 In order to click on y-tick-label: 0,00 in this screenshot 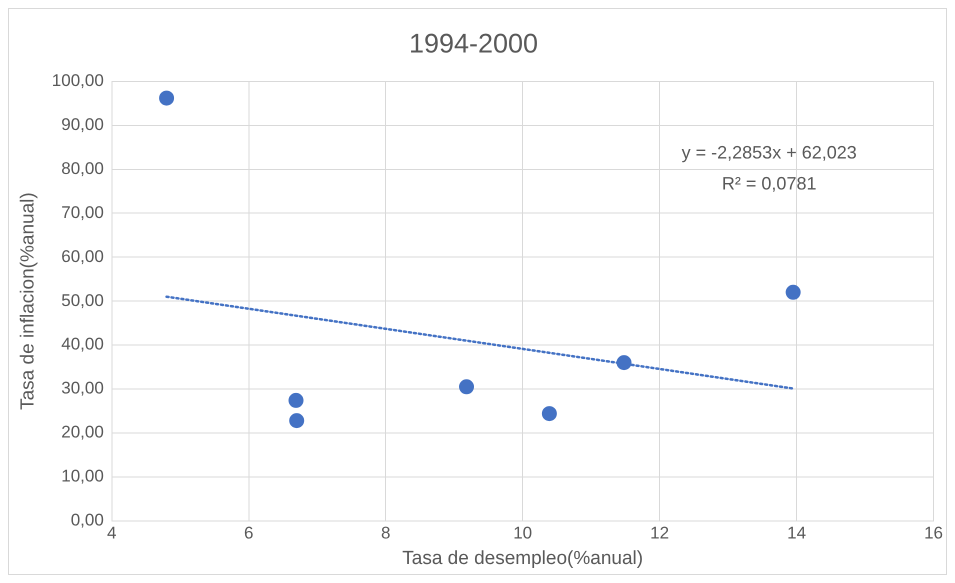, I will do `click(87, 520)`.